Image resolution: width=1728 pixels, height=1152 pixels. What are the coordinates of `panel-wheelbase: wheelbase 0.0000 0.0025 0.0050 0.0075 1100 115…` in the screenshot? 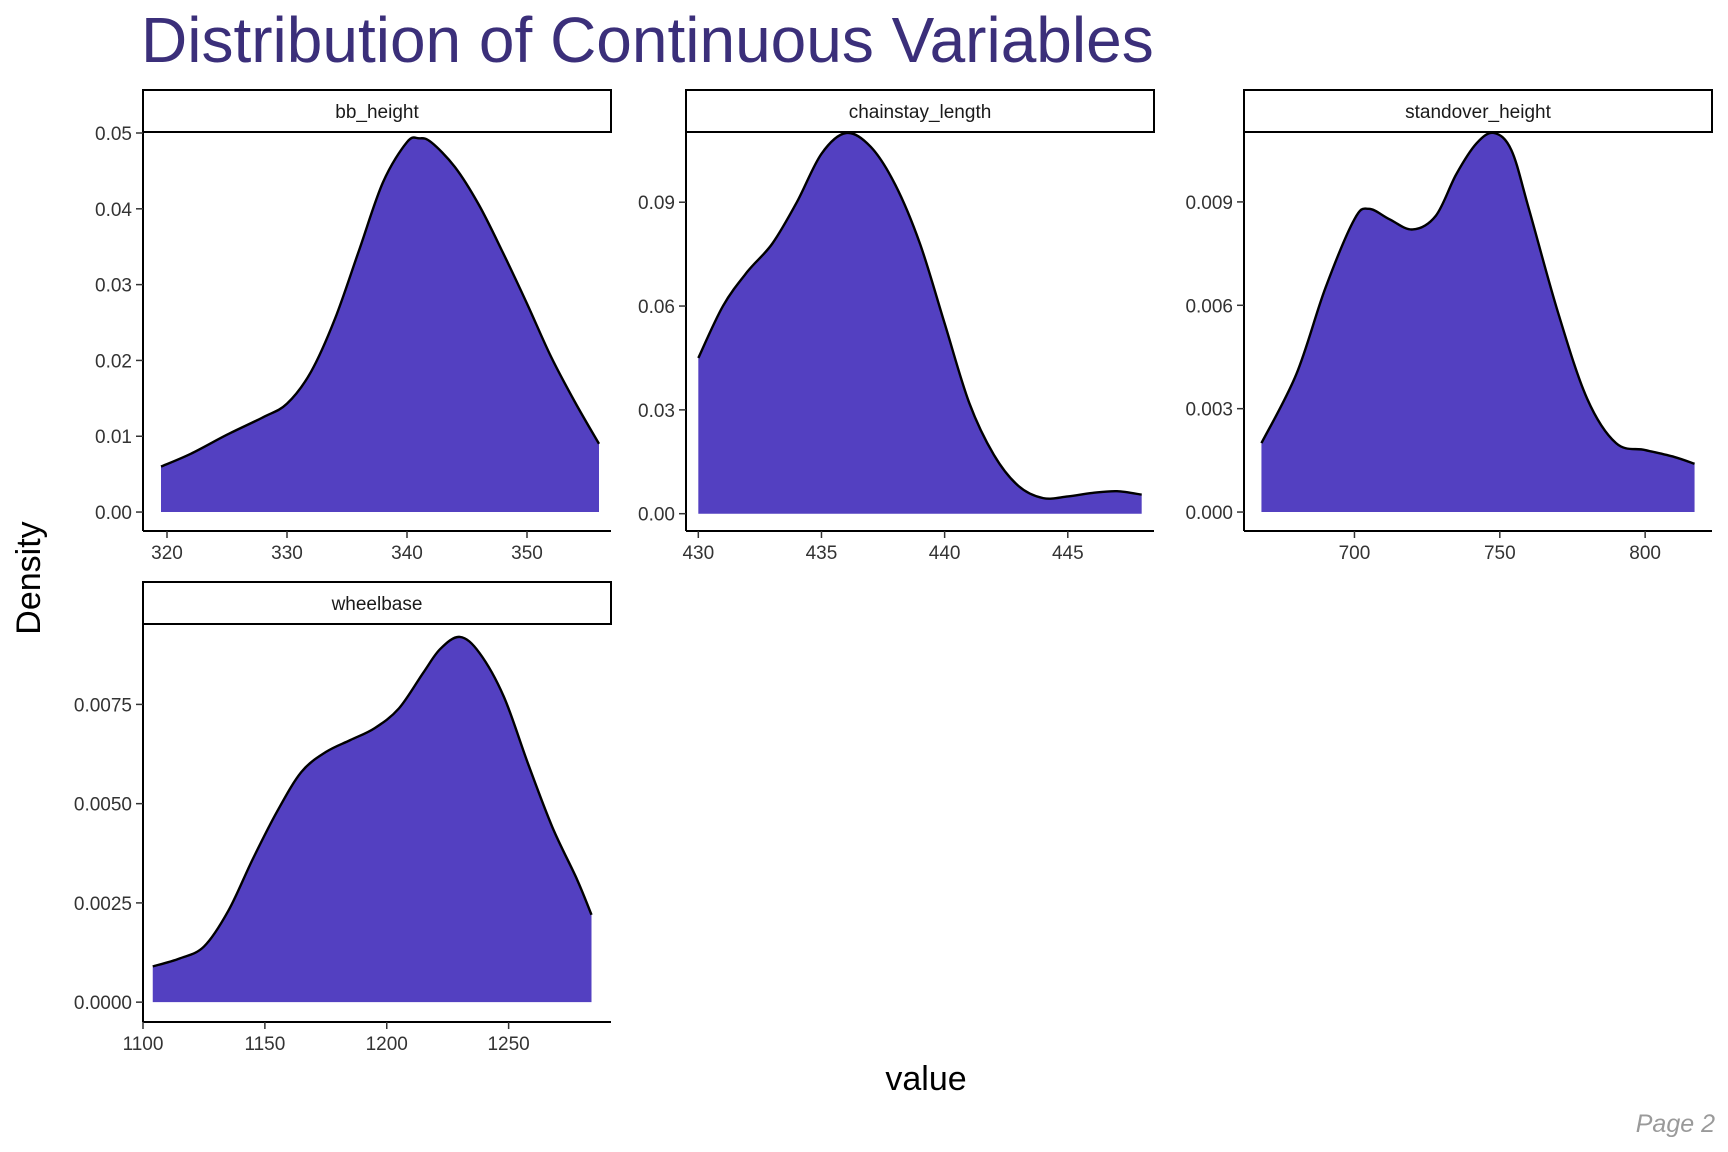 It's located at (343, 818).